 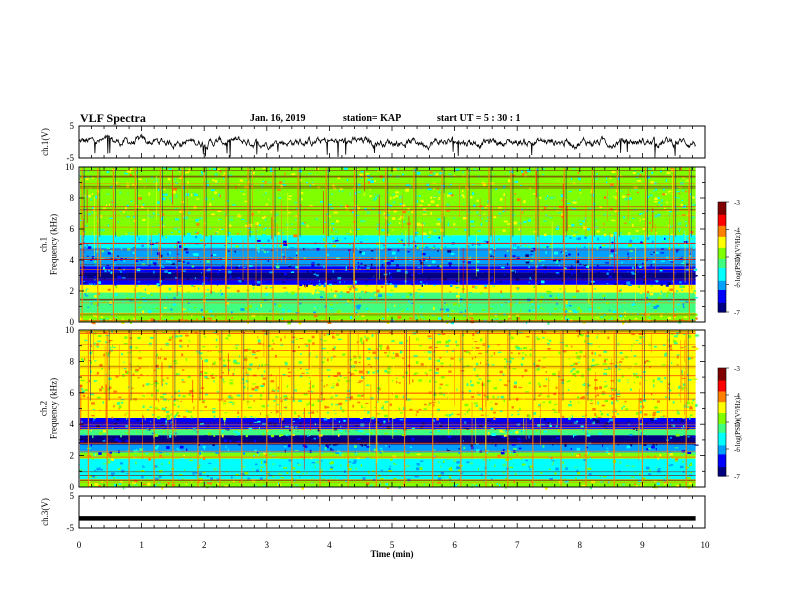 What do you see at coordinates (49, 244) in the screenshot?
I see `y-axis-label: ch.1Frequency (kHz)` at bounding box center [49, 244].